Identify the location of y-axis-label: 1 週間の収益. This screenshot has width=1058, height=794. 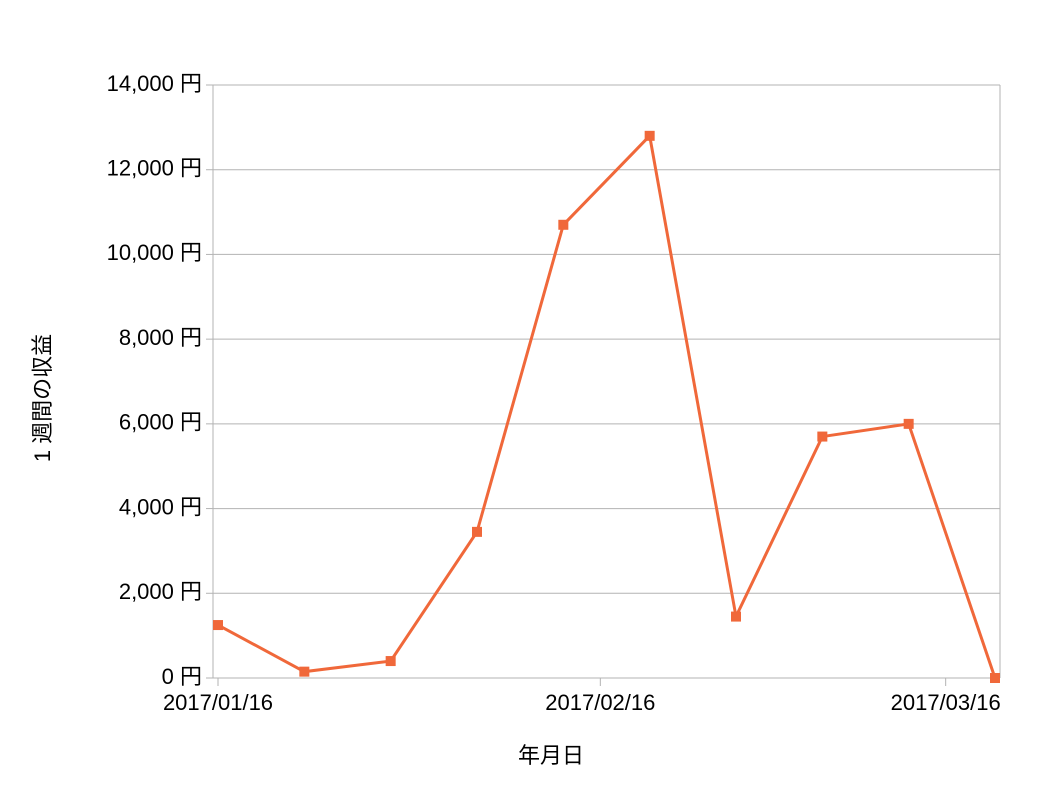
(42, 398).